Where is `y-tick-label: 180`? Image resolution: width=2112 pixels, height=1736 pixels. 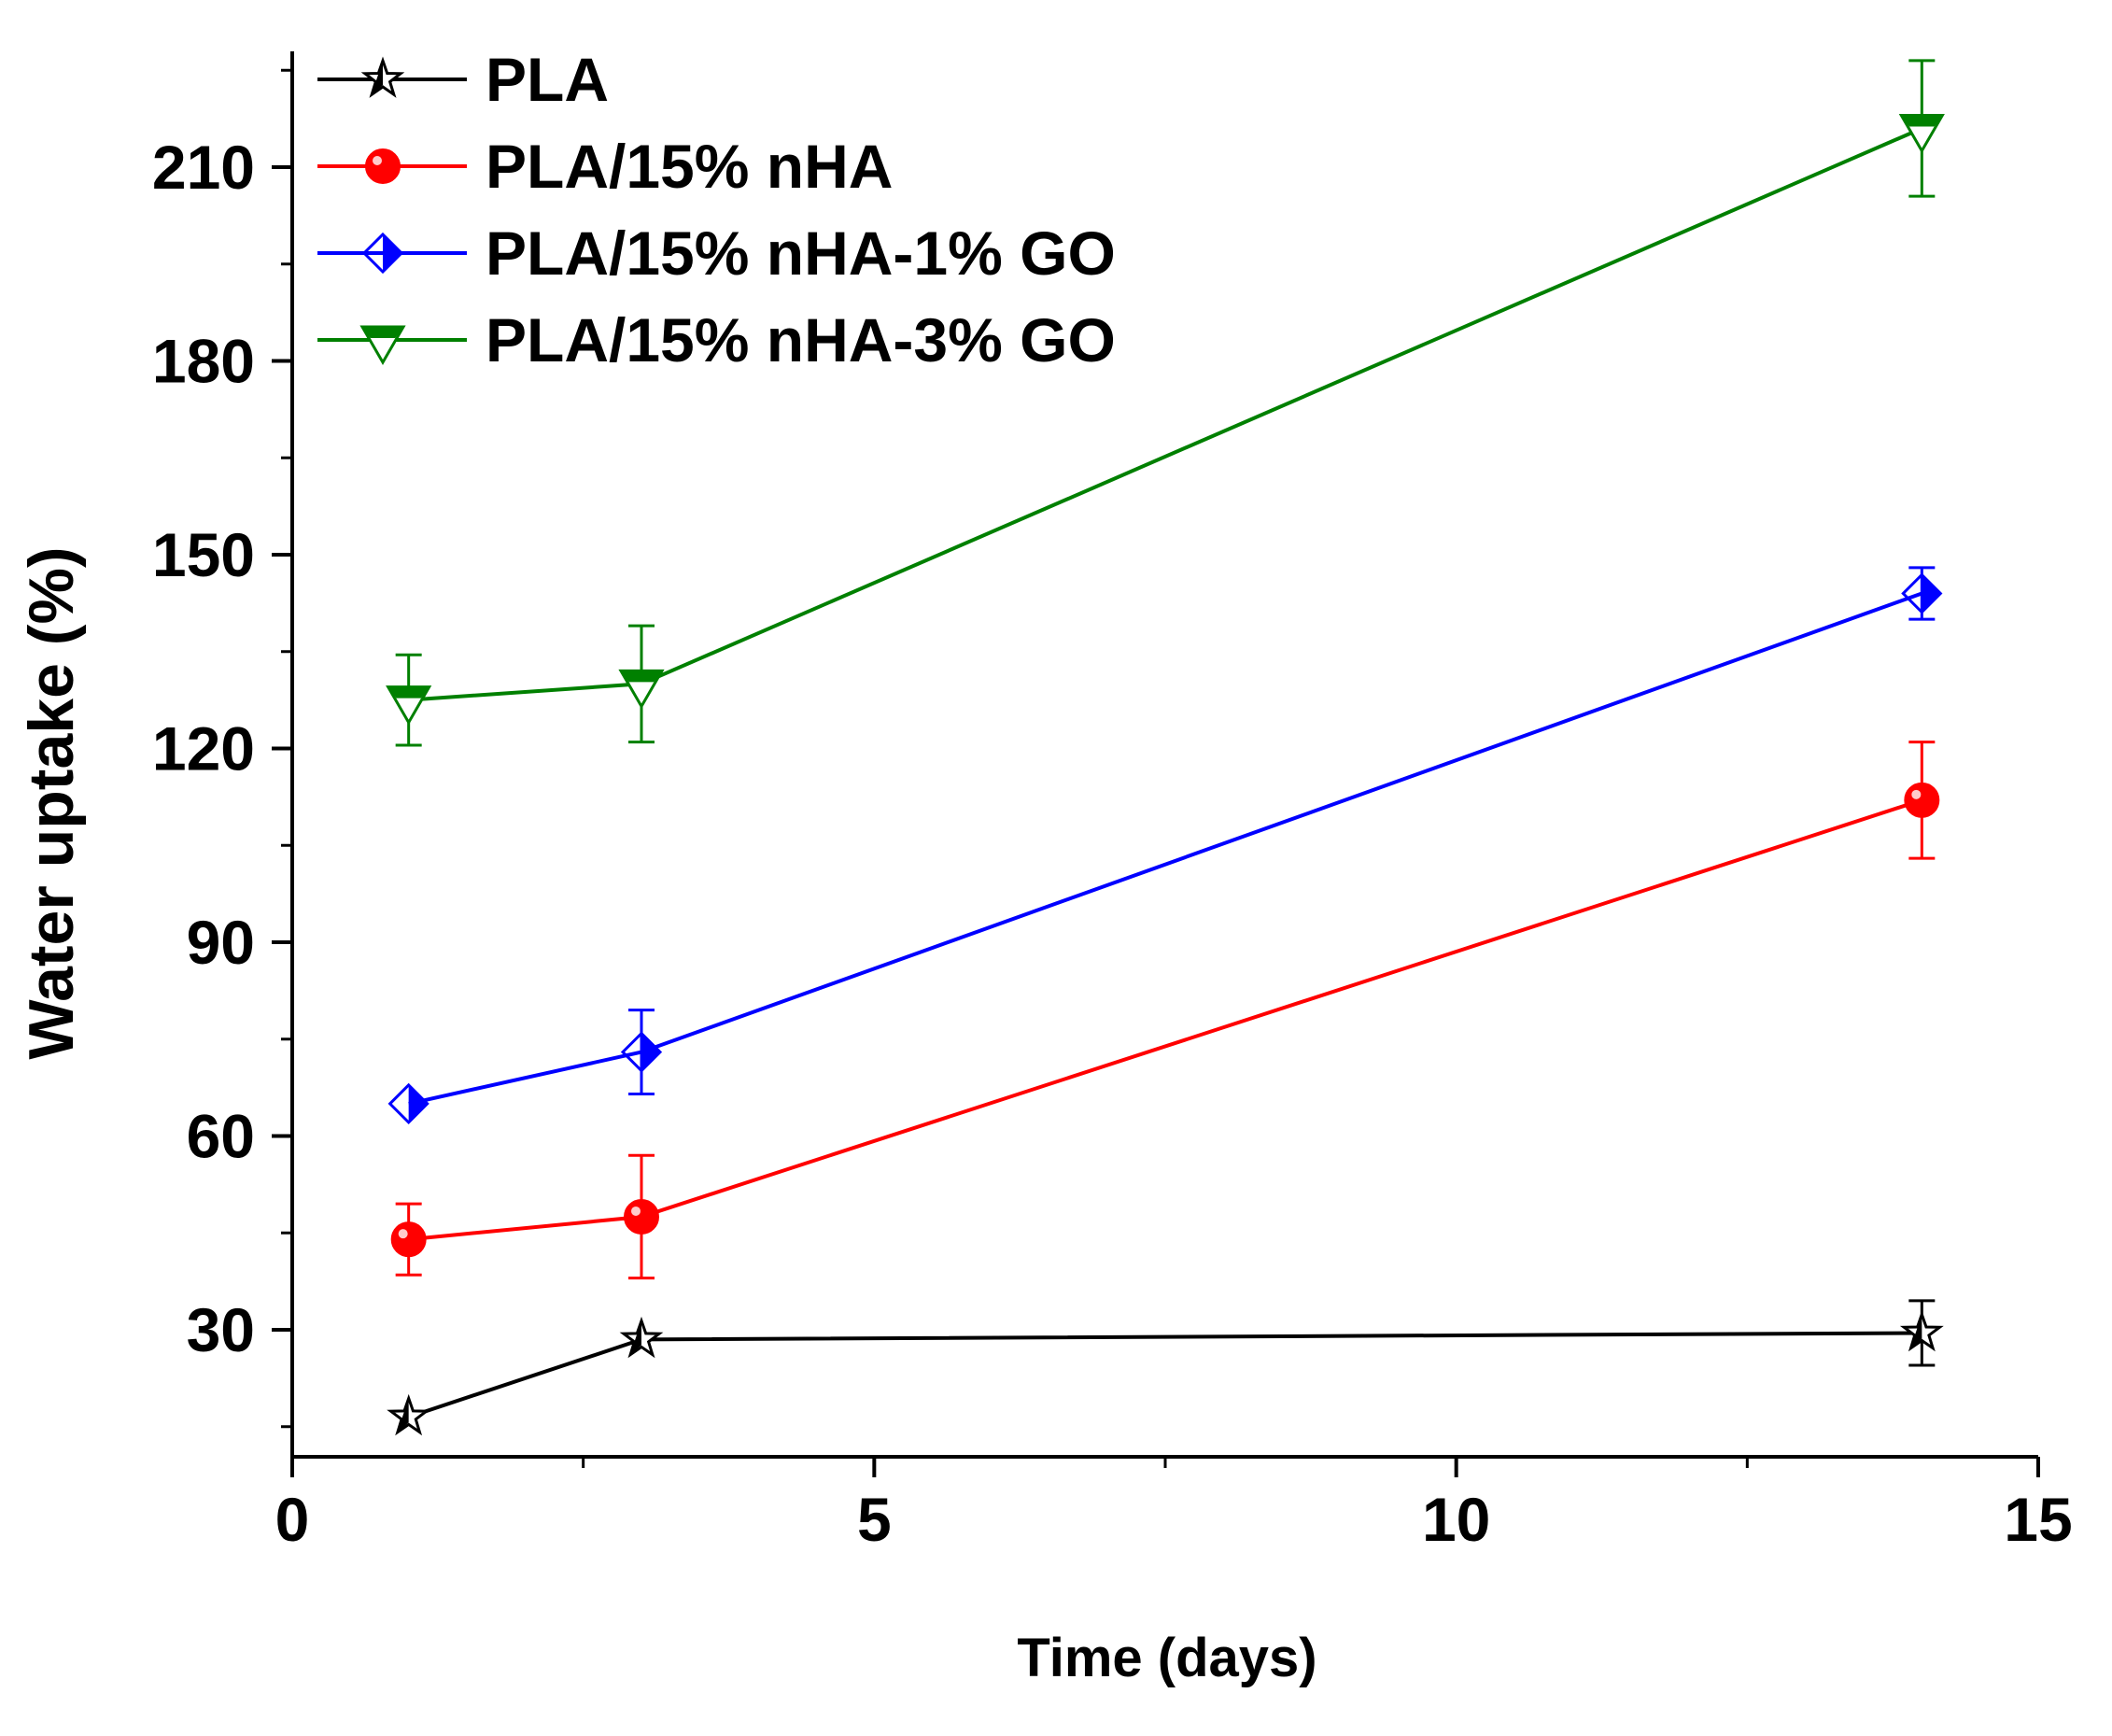 y-tick-label: 180 is located at coordinates (203, 361).